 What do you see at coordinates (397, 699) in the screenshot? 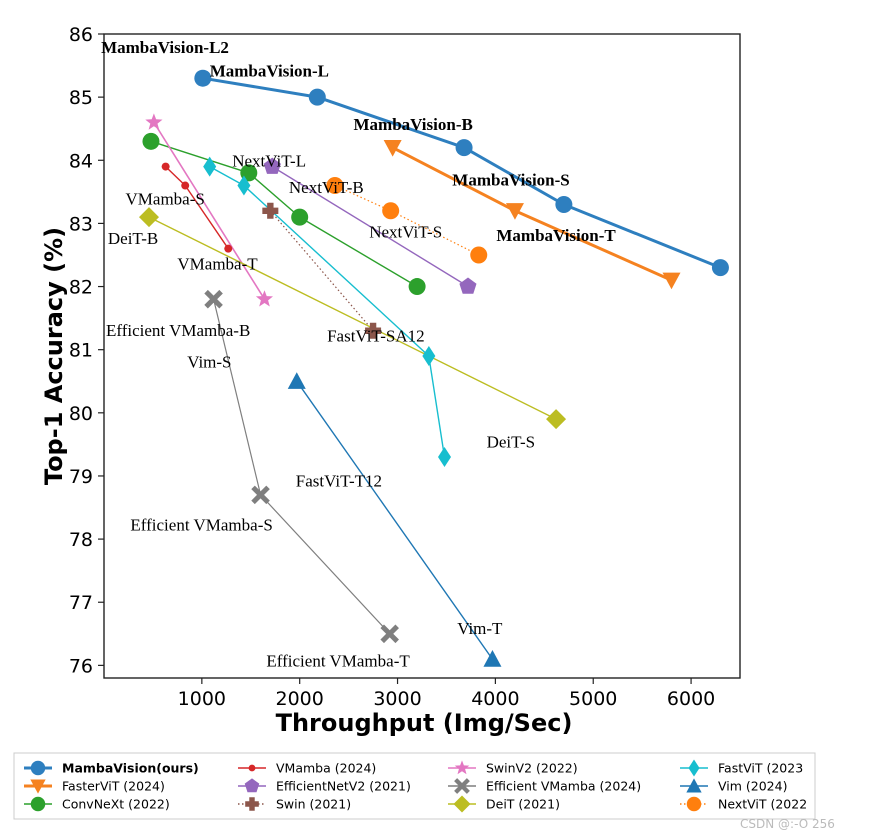
I see `x-tick-label: 3000` at bounding box center [397, 699].